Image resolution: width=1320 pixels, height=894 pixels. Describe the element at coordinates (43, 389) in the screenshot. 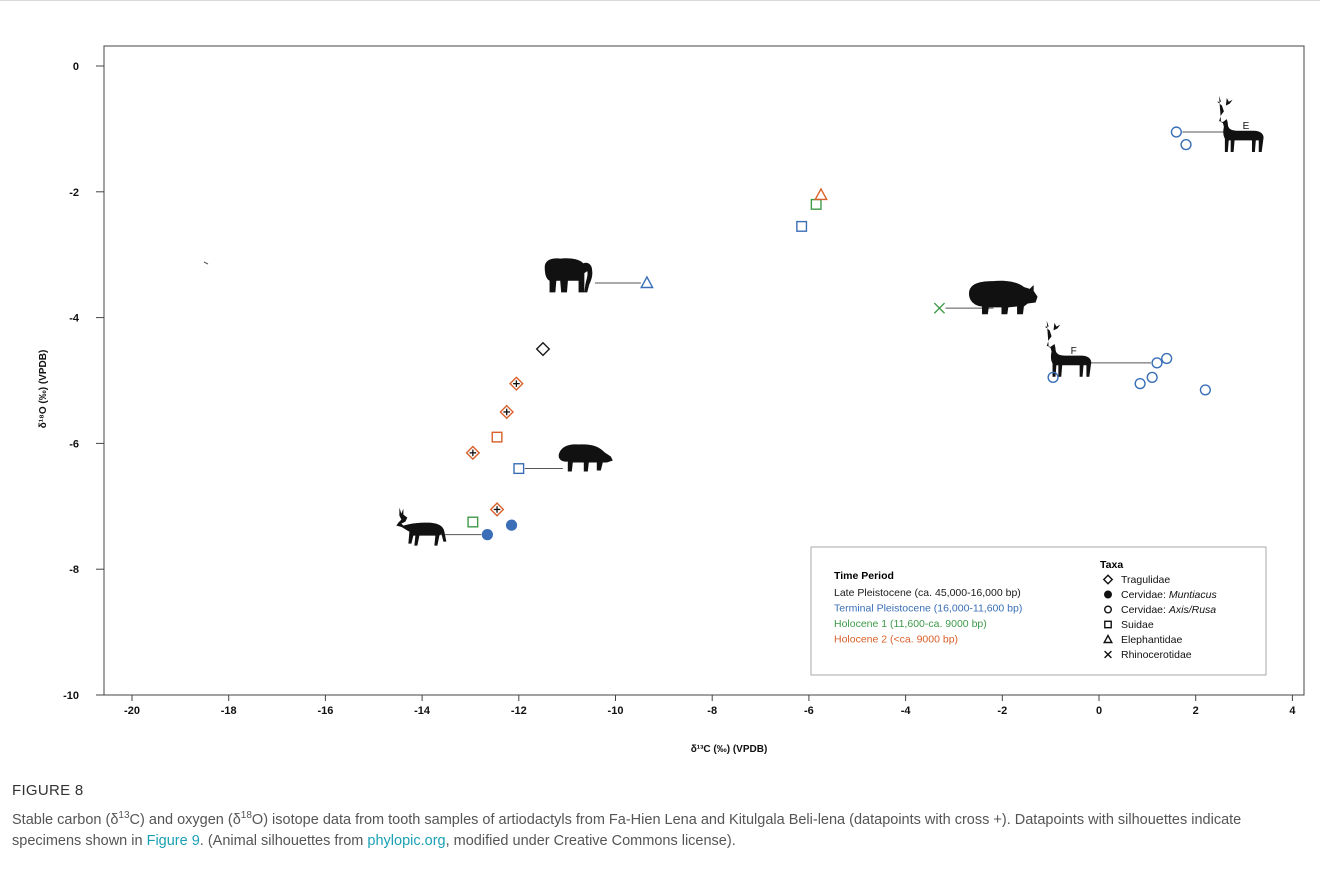

I see `y-axis-title: δ¹⁸O (‰) (VPDB)` at that location.